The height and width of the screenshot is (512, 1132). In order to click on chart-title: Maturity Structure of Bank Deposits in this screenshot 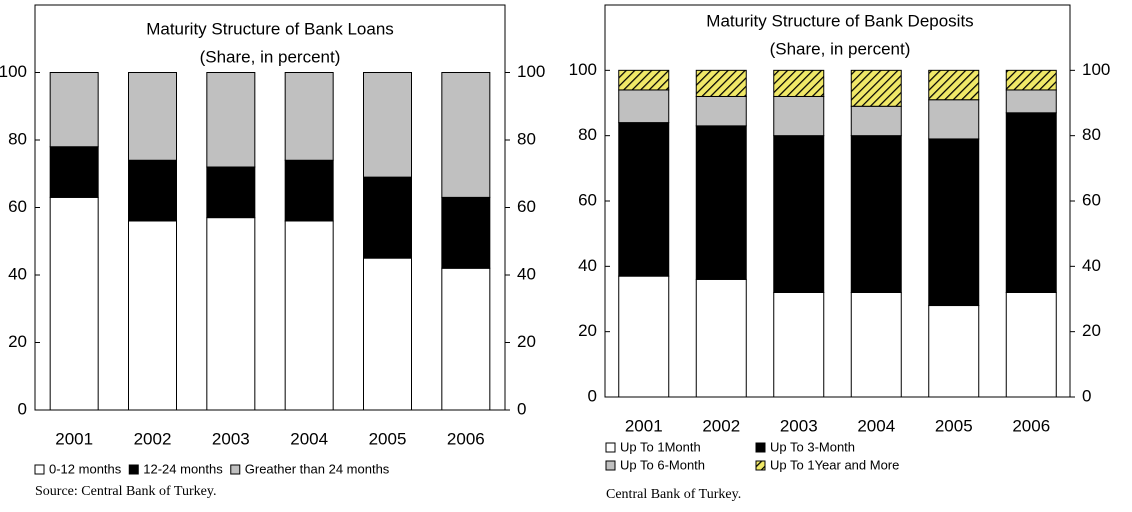, I will do `click(839, 20)`.